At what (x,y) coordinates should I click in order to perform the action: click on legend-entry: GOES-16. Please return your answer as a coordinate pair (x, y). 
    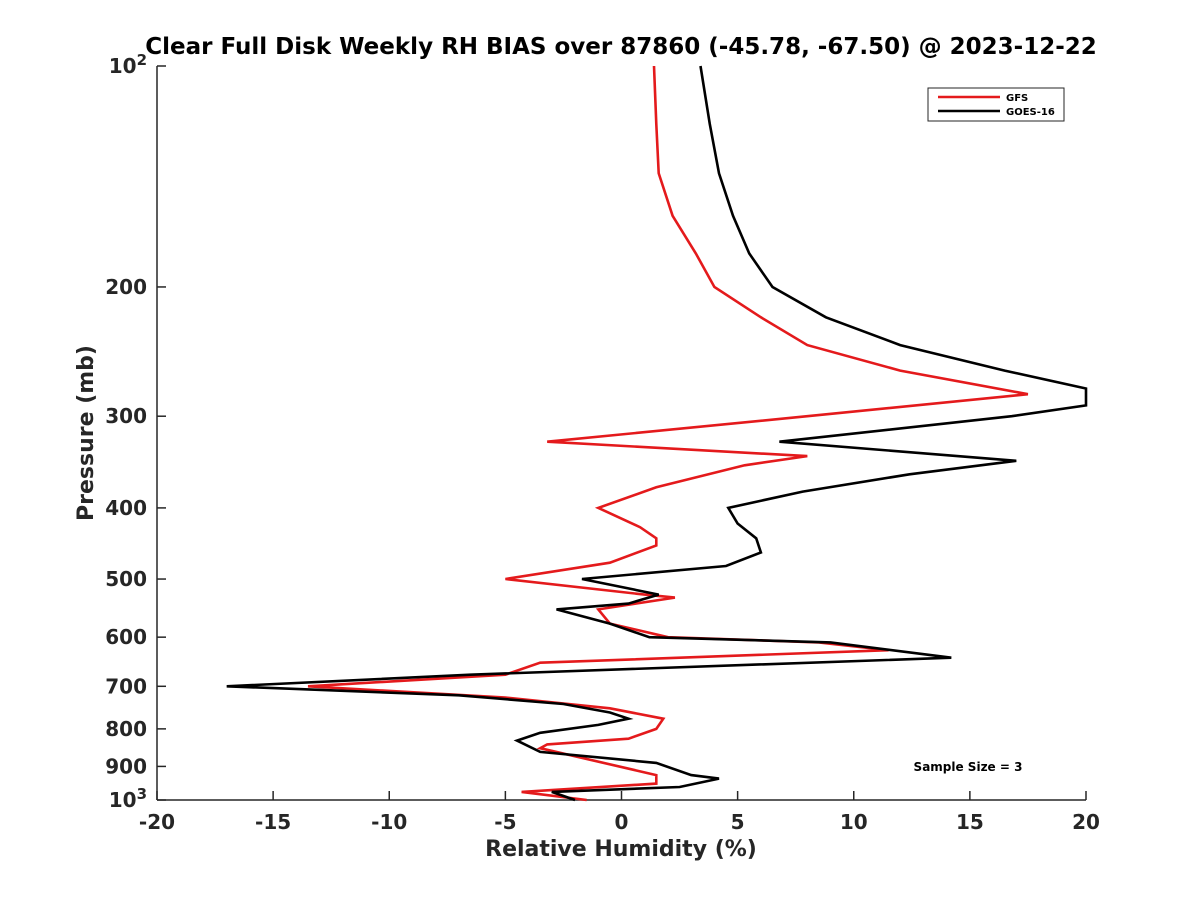
    Looking at the image, I should click on (1030, 112).